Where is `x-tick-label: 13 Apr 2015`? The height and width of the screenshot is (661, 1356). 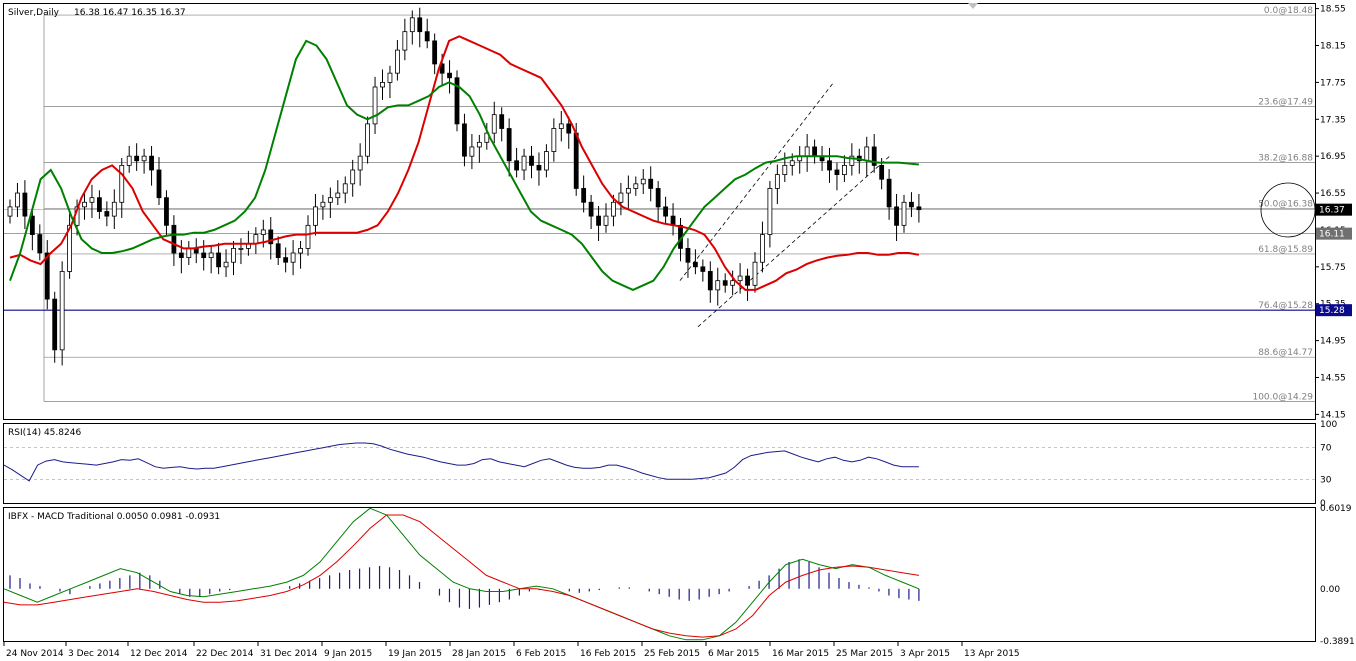 x-tick-label: 13 Apr 2015 is located at coordinates (992, 654).